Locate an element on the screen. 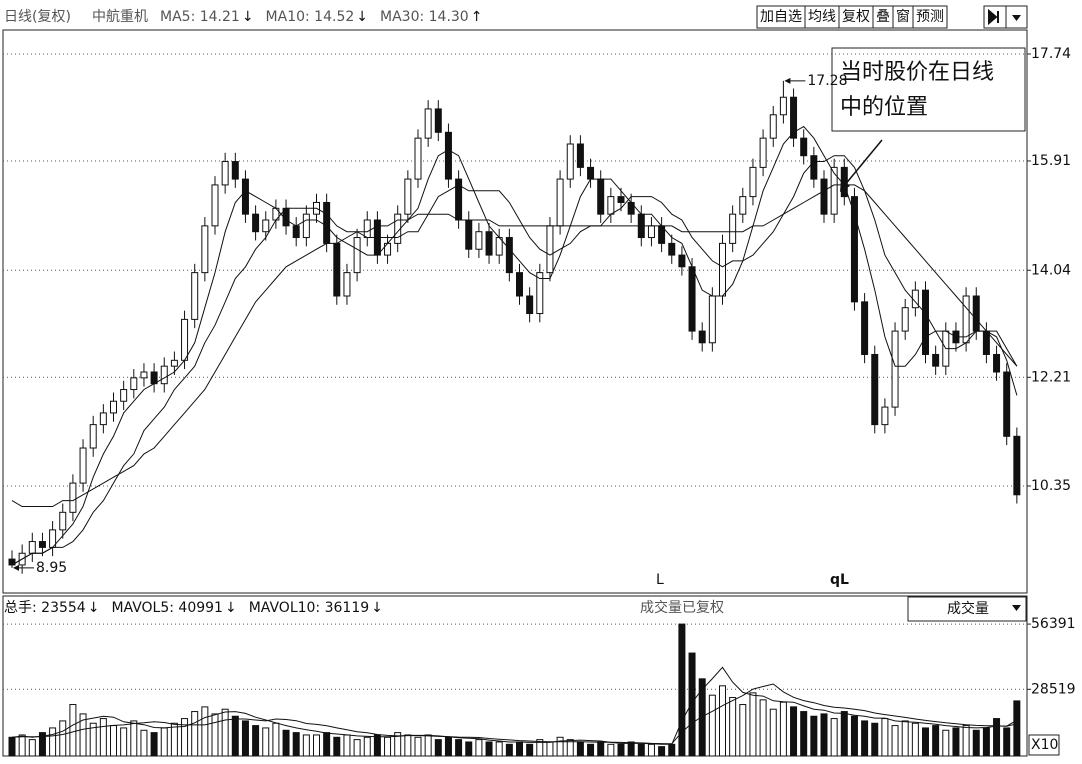 This screenshot has height=764, width=1082. menu-icon is located at coordinates (1016, 18).